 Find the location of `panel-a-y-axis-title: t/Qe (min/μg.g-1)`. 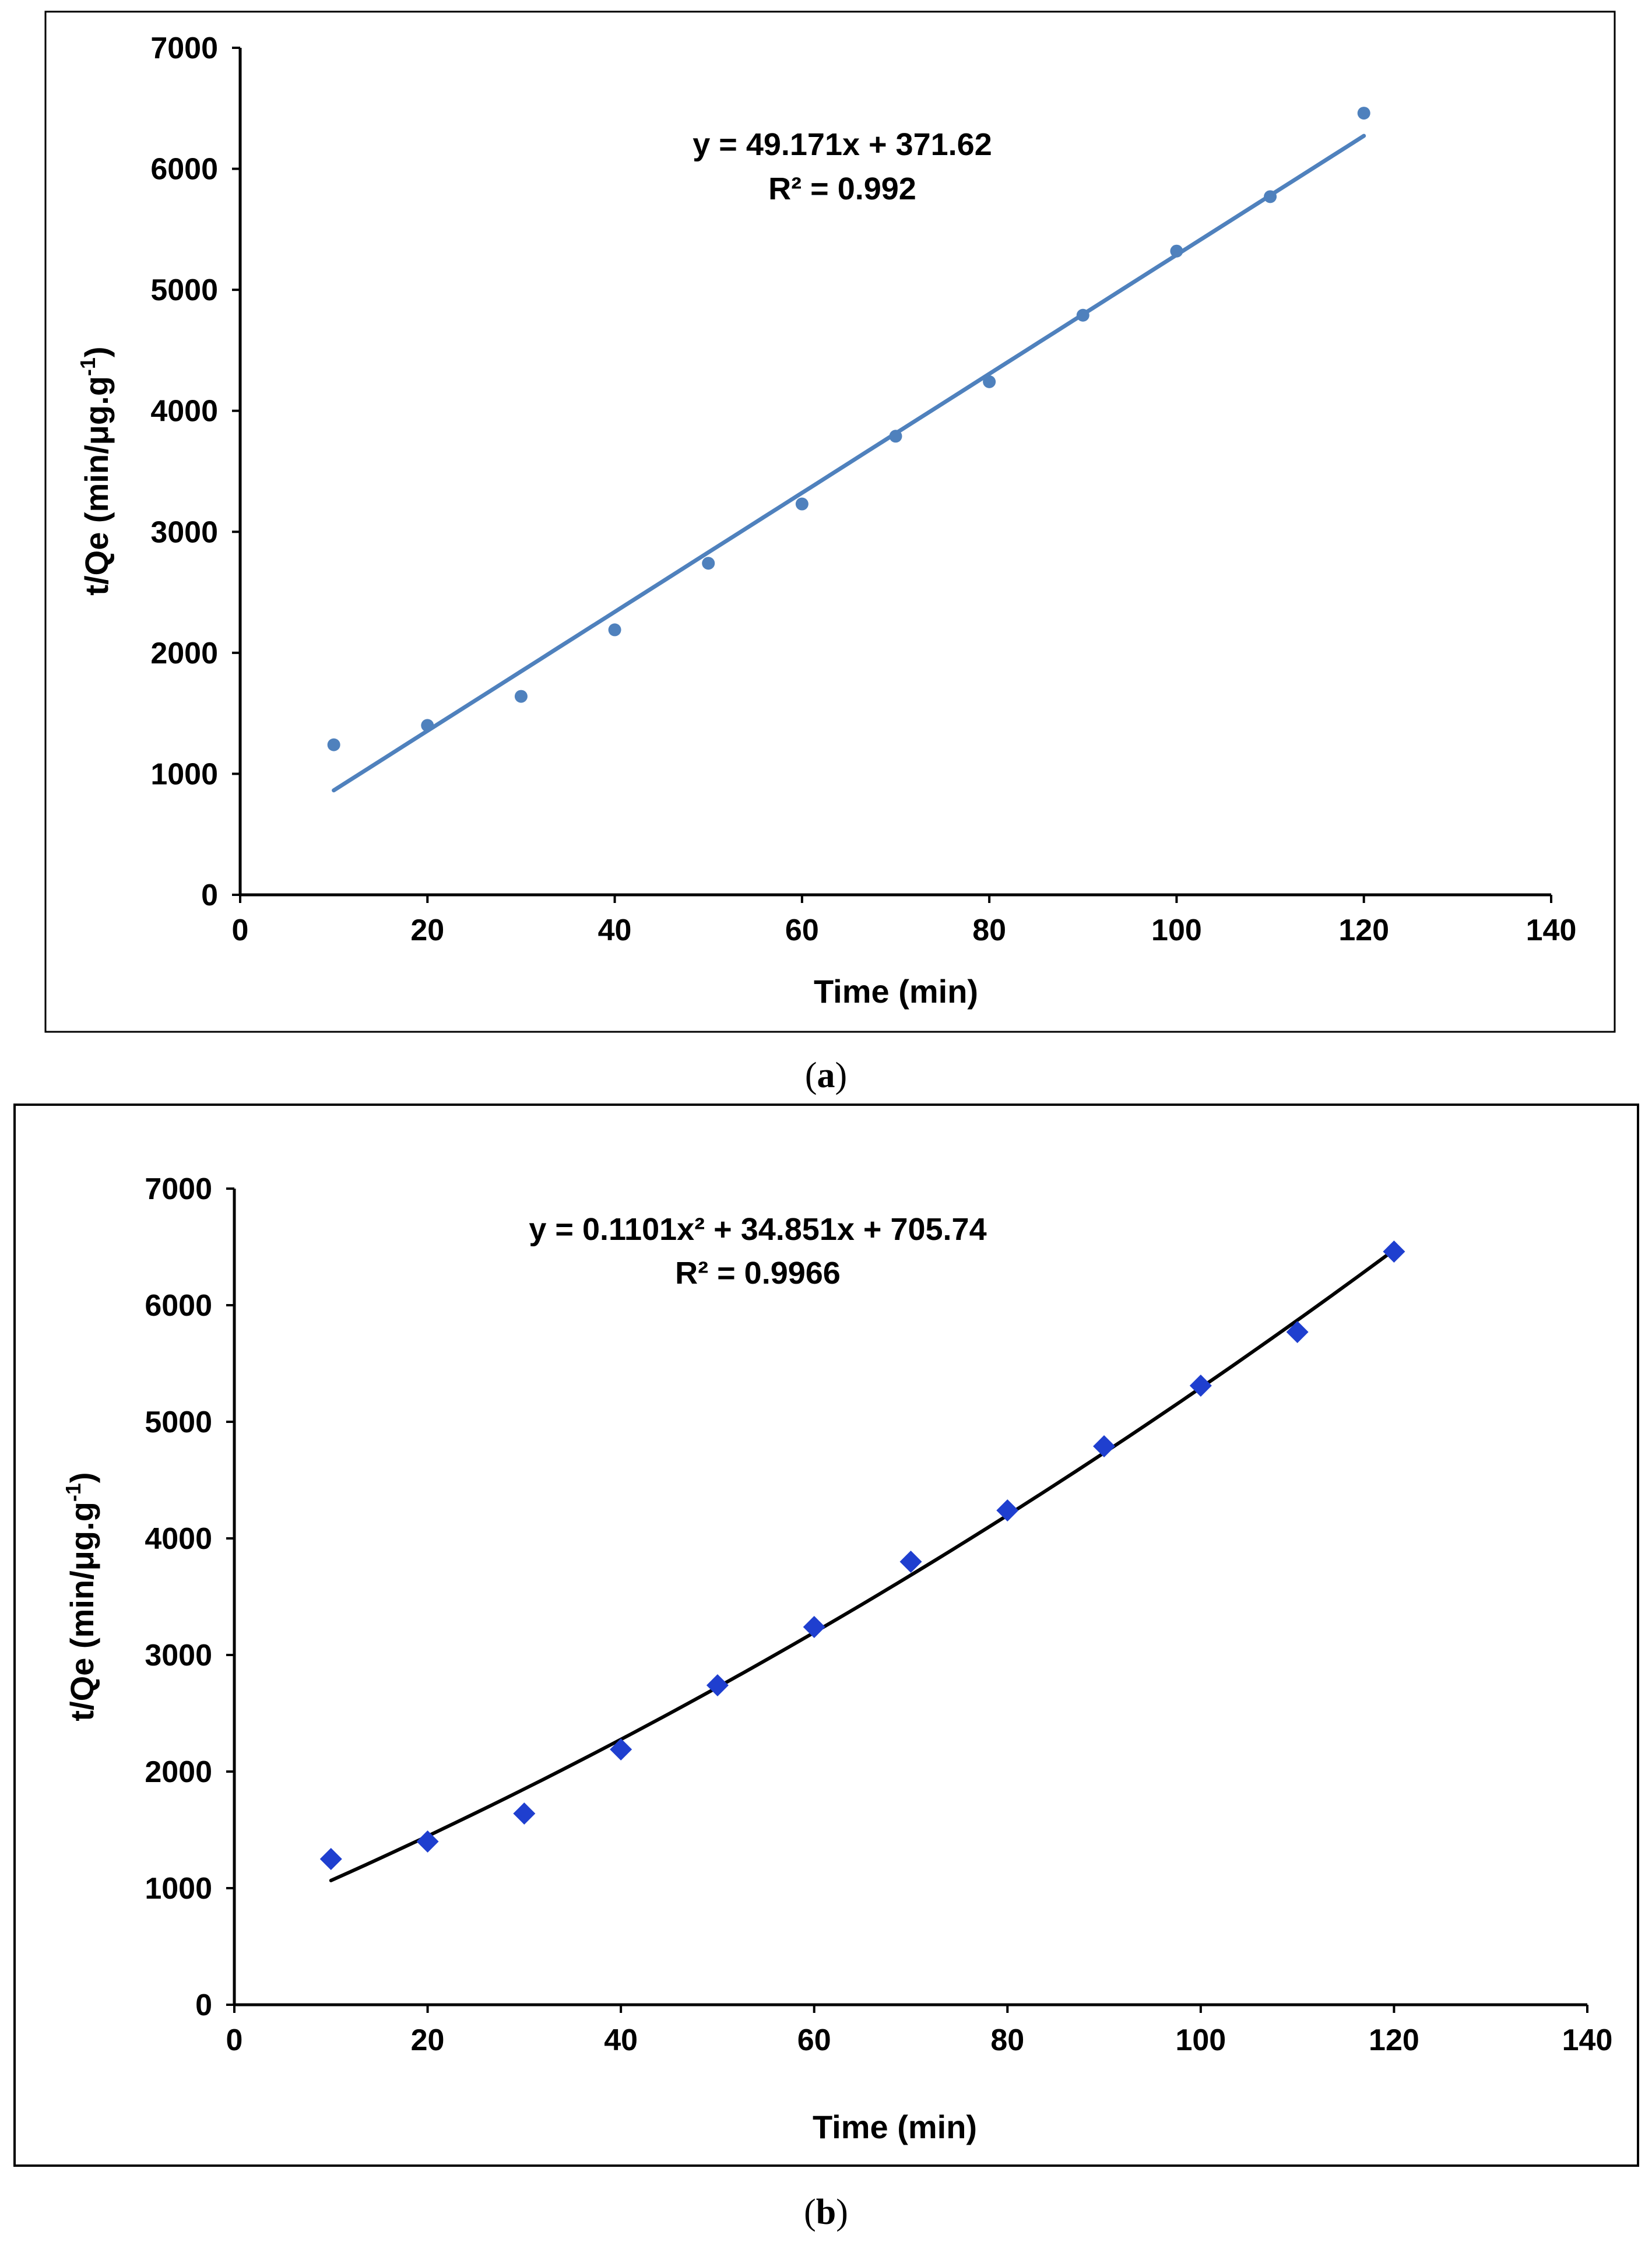

panel-a-y-axis-title: t/Qe (min/μg.g-1) is located at coordinates (95, 471).